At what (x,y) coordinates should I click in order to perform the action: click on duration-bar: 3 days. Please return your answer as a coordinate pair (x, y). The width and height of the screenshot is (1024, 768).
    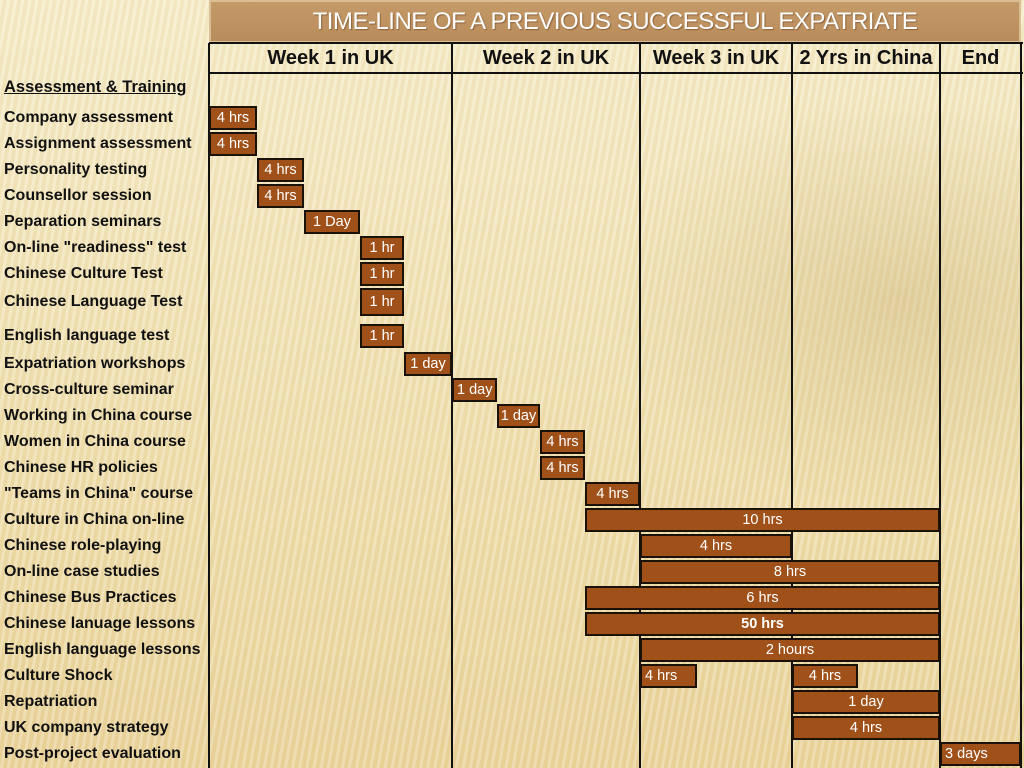
    Looking at the image, I should click on (980, 754).